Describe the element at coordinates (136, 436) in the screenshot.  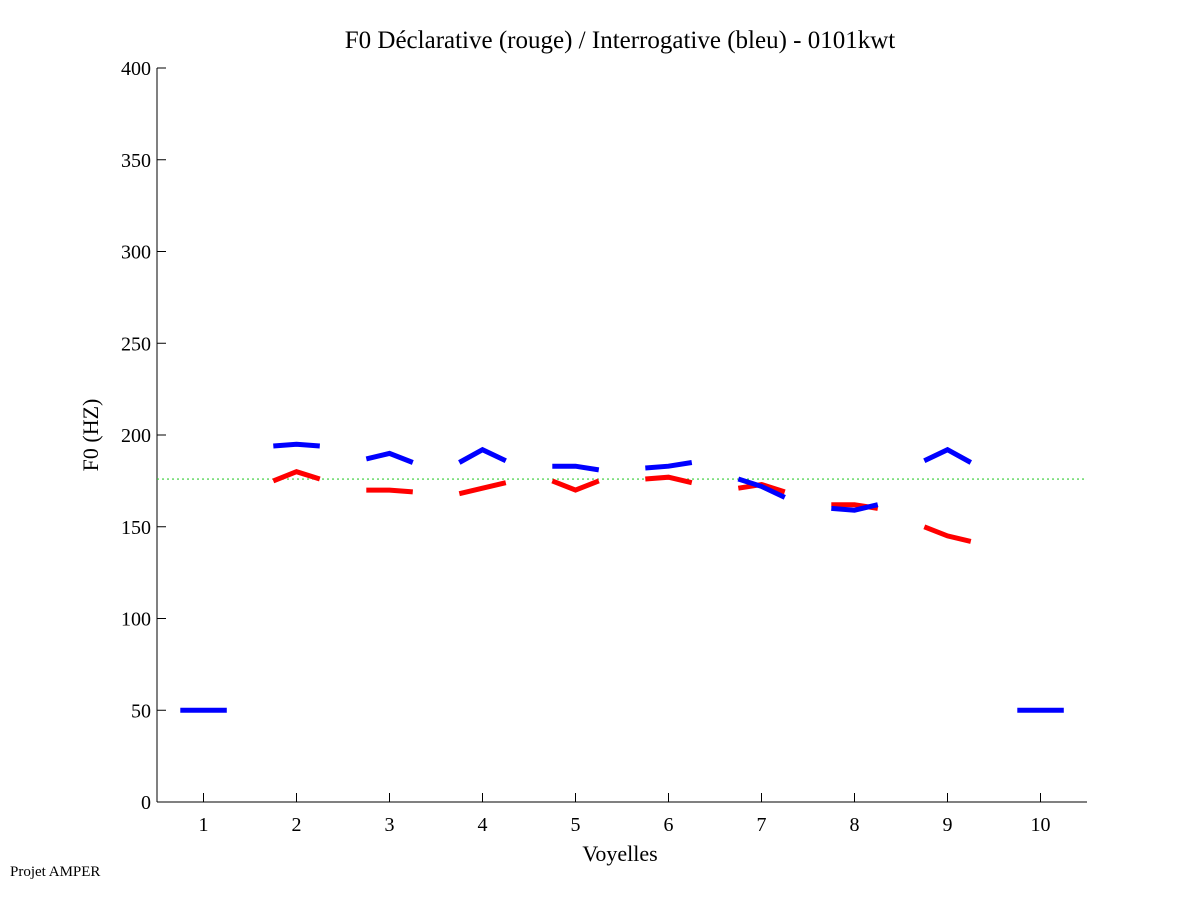
I see `y-tick-label: 200` at that location.